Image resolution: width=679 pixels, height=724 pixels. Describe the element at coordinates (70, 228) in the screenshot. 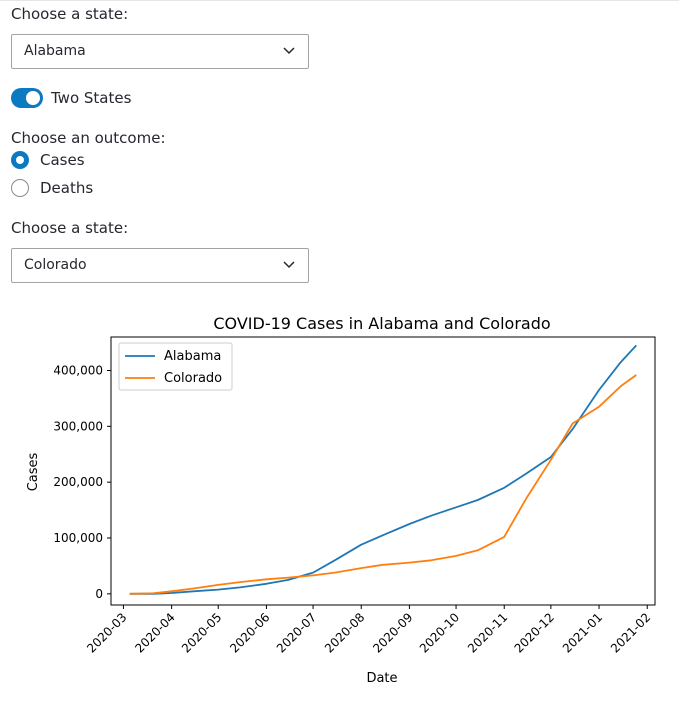

I see `state-select-2-label: Choose a state:` at that location.